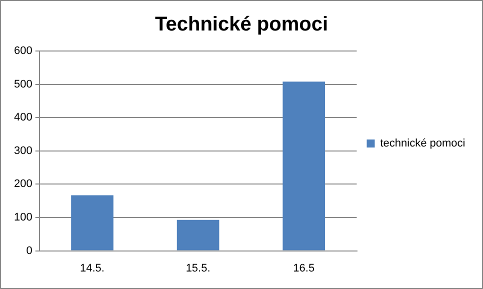  What do you see at coordinates (29, 250) in the screenshot?
I see `y-tick-label: 0` at bounding box center [29, 250].